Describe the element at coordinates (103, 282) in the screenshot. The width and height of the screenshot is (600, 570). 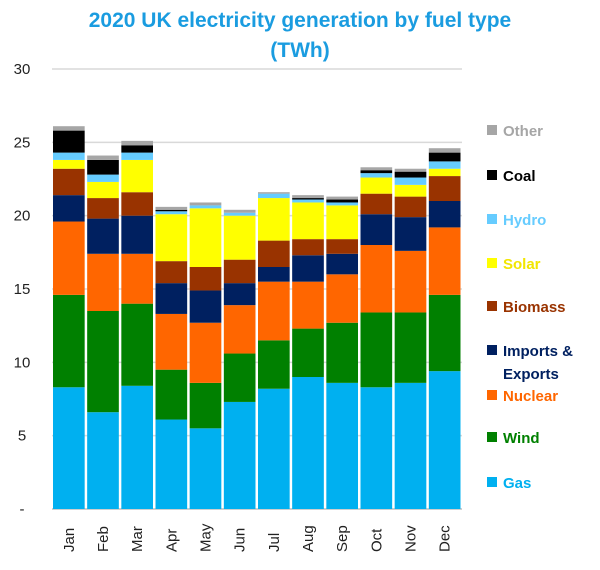
I see `bar-segment-nuclear-feb` at that location.